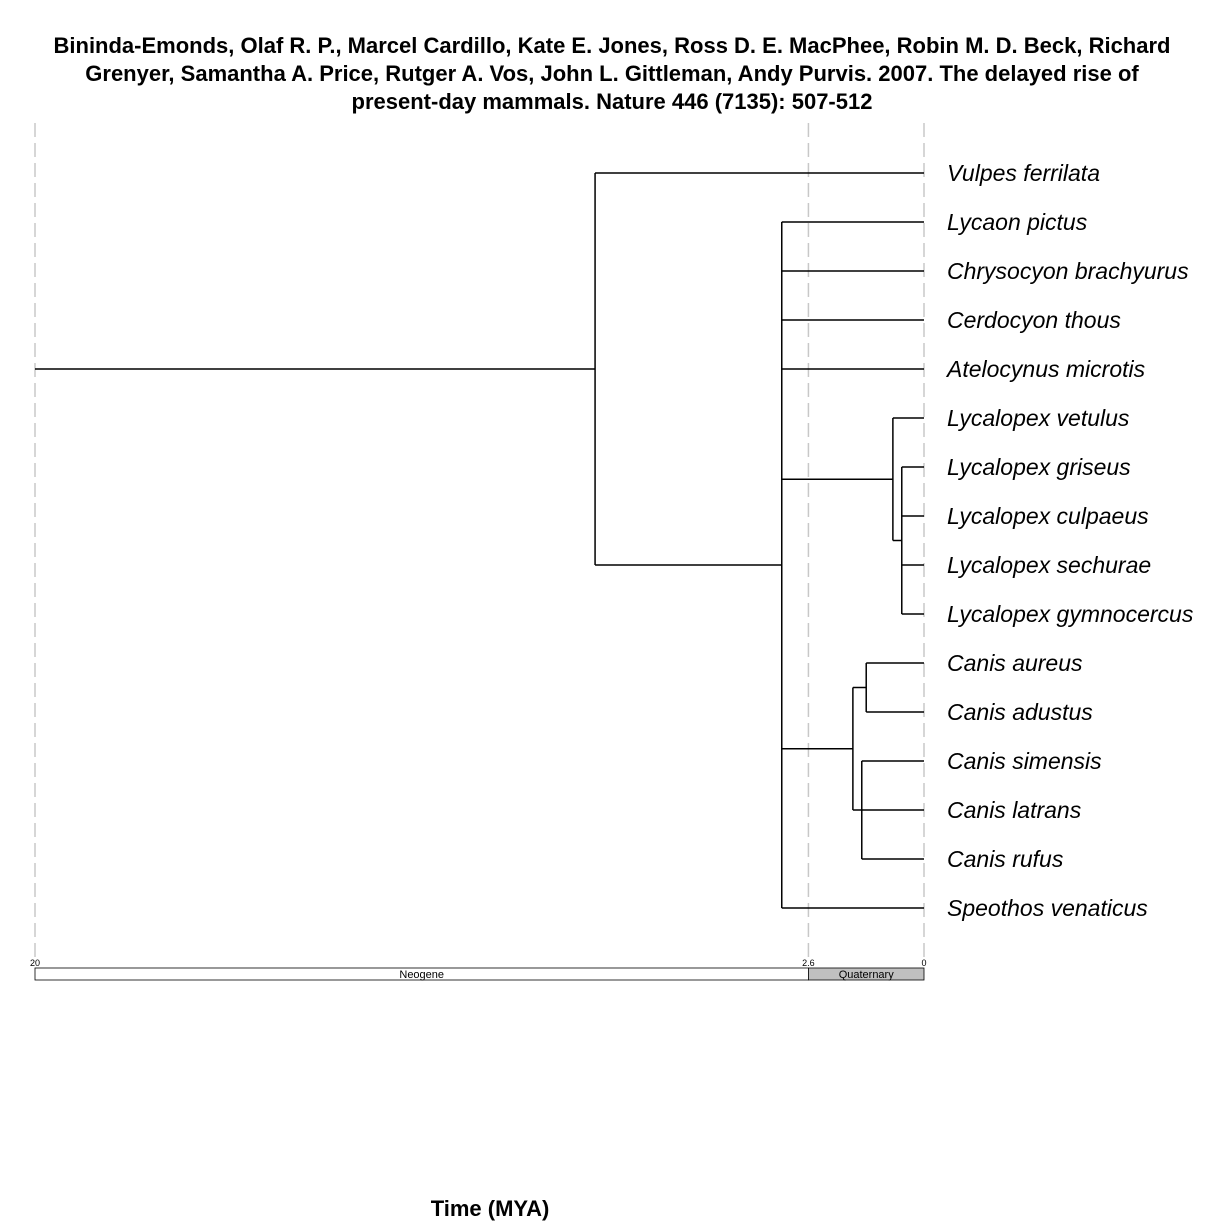 The width and height of the screenshot is (1224, 1224). Describe the element at coordinates (1070, 614) in the screenshot. I see `tip-label: Lycalopex gymnocercus` at that location.